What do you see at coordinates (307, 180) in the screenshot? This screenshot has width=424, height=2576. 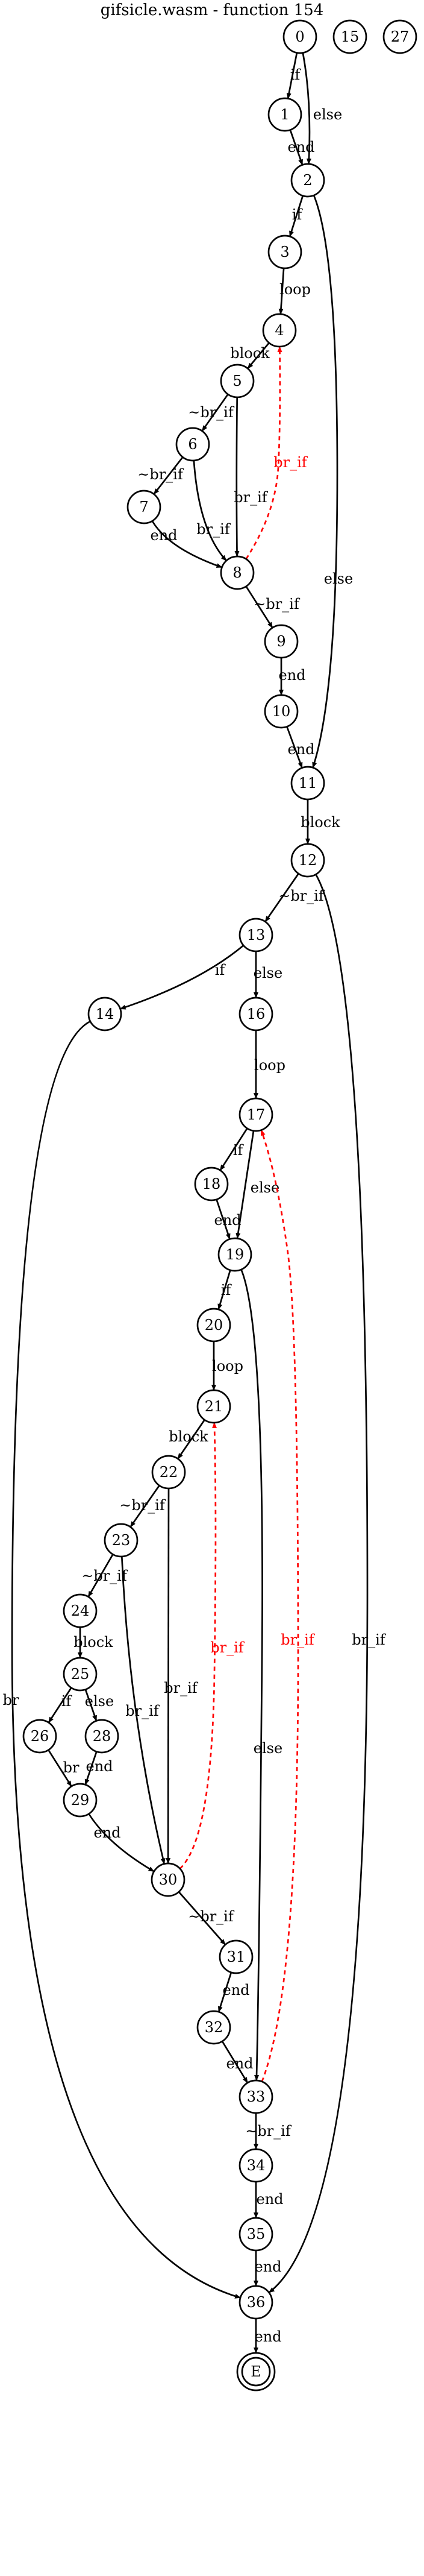 I see `node-label: 2` at bounding box center [307, 180].